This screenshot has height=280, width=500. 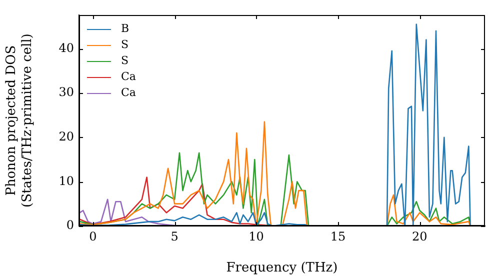 I want to click on y-tick-label: 10, so click(x=66, y=181).